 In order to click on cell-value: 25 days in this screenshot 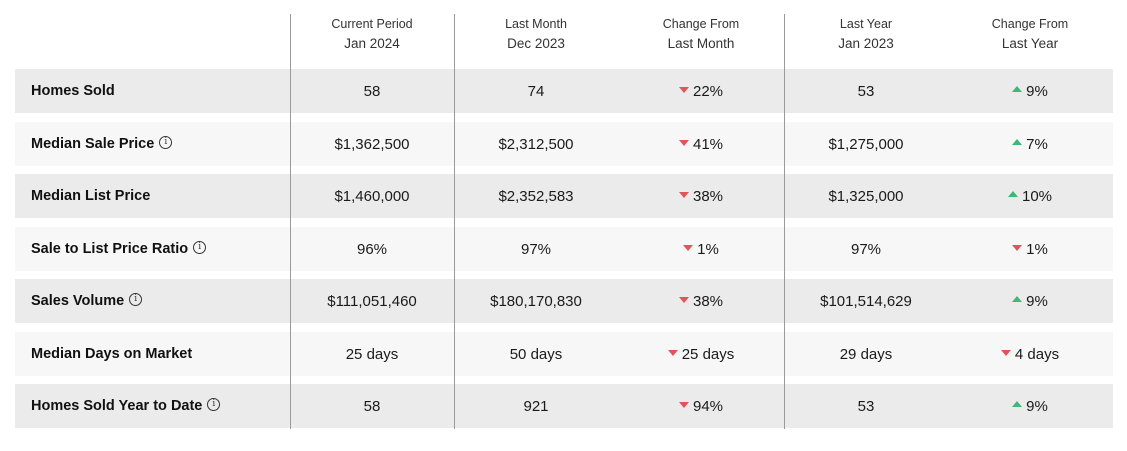, I will do `click(372, 354)`.